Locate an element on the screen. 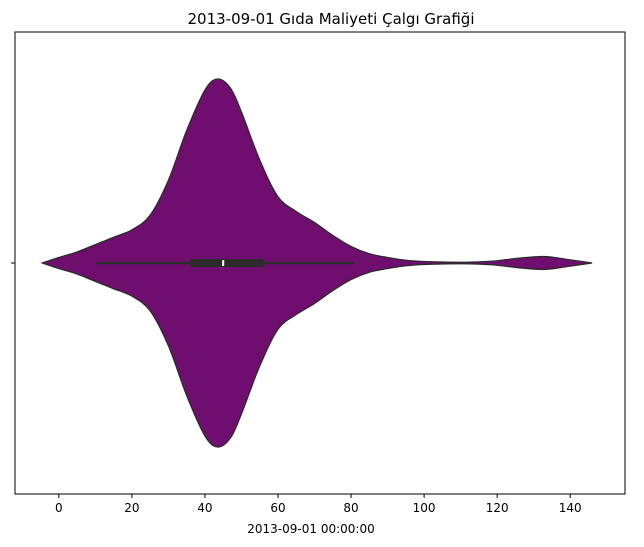 Image resolution: width=644 pixels, height=547 pixels. x-tick-label: 100 is located at coordinates (424, 508).